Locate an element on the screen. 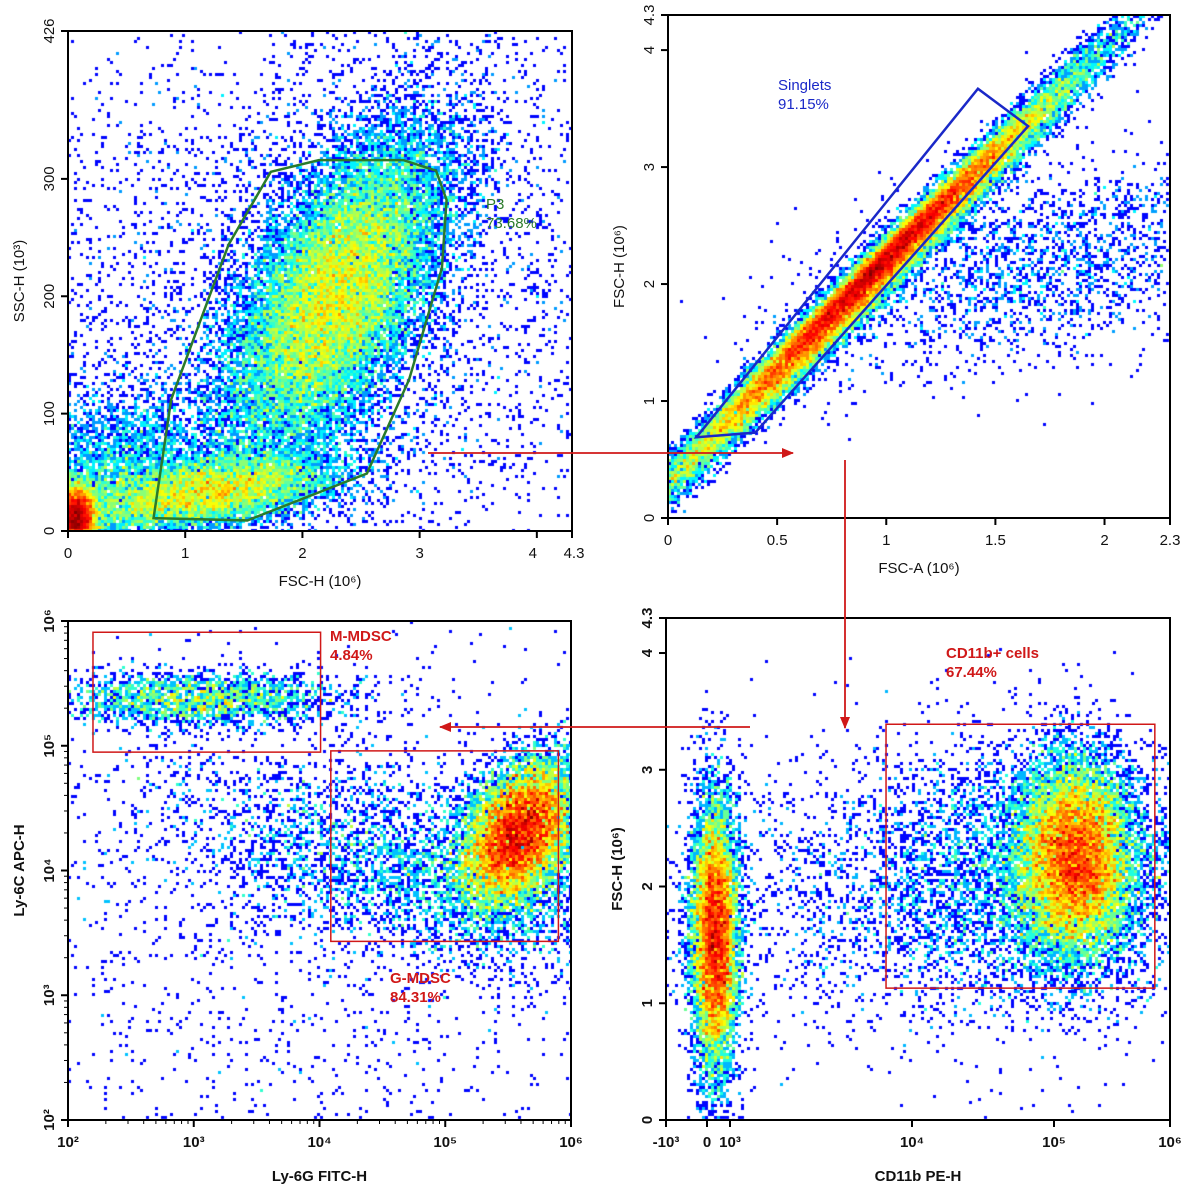 The height and width of the screenshot is (1191, 1191). y-tick-label: 200 is located at coordinates (49, 296).